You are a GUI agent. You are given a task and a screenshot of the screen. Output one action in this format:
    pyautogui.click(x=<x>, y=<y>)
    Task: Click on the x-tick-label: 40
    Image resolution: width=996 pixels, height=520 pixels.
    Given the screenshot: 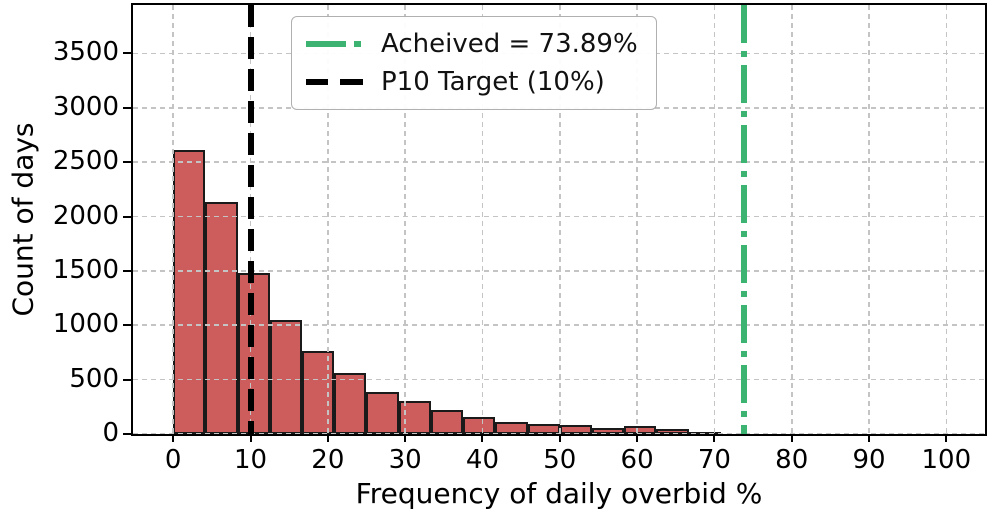 What is the action you would take?
    pyautogui.click(x=482, y=460)
    